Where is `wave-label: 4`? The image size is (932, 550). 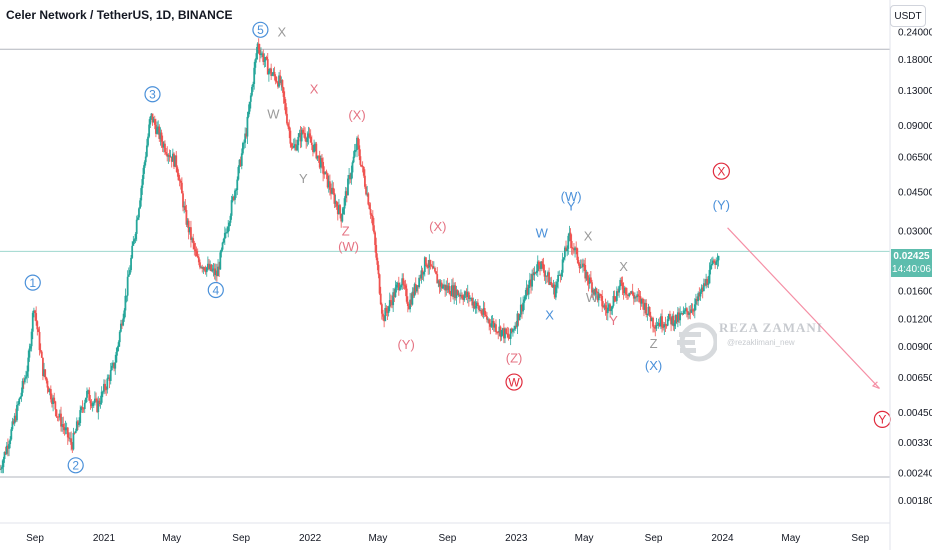 wave-label: 4 is located at coordinates (215, 290).